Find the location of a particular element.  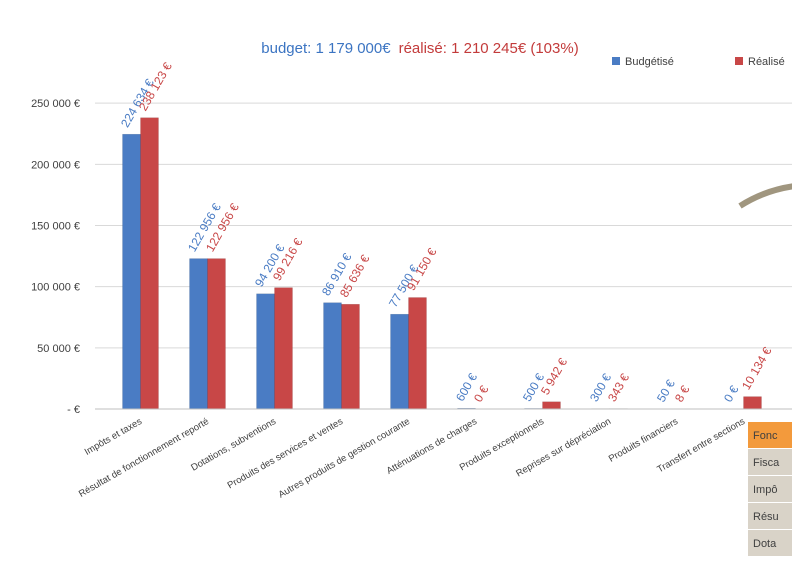

x-tick-label: Produits des services et ventes is located at coordinates (286, 453).